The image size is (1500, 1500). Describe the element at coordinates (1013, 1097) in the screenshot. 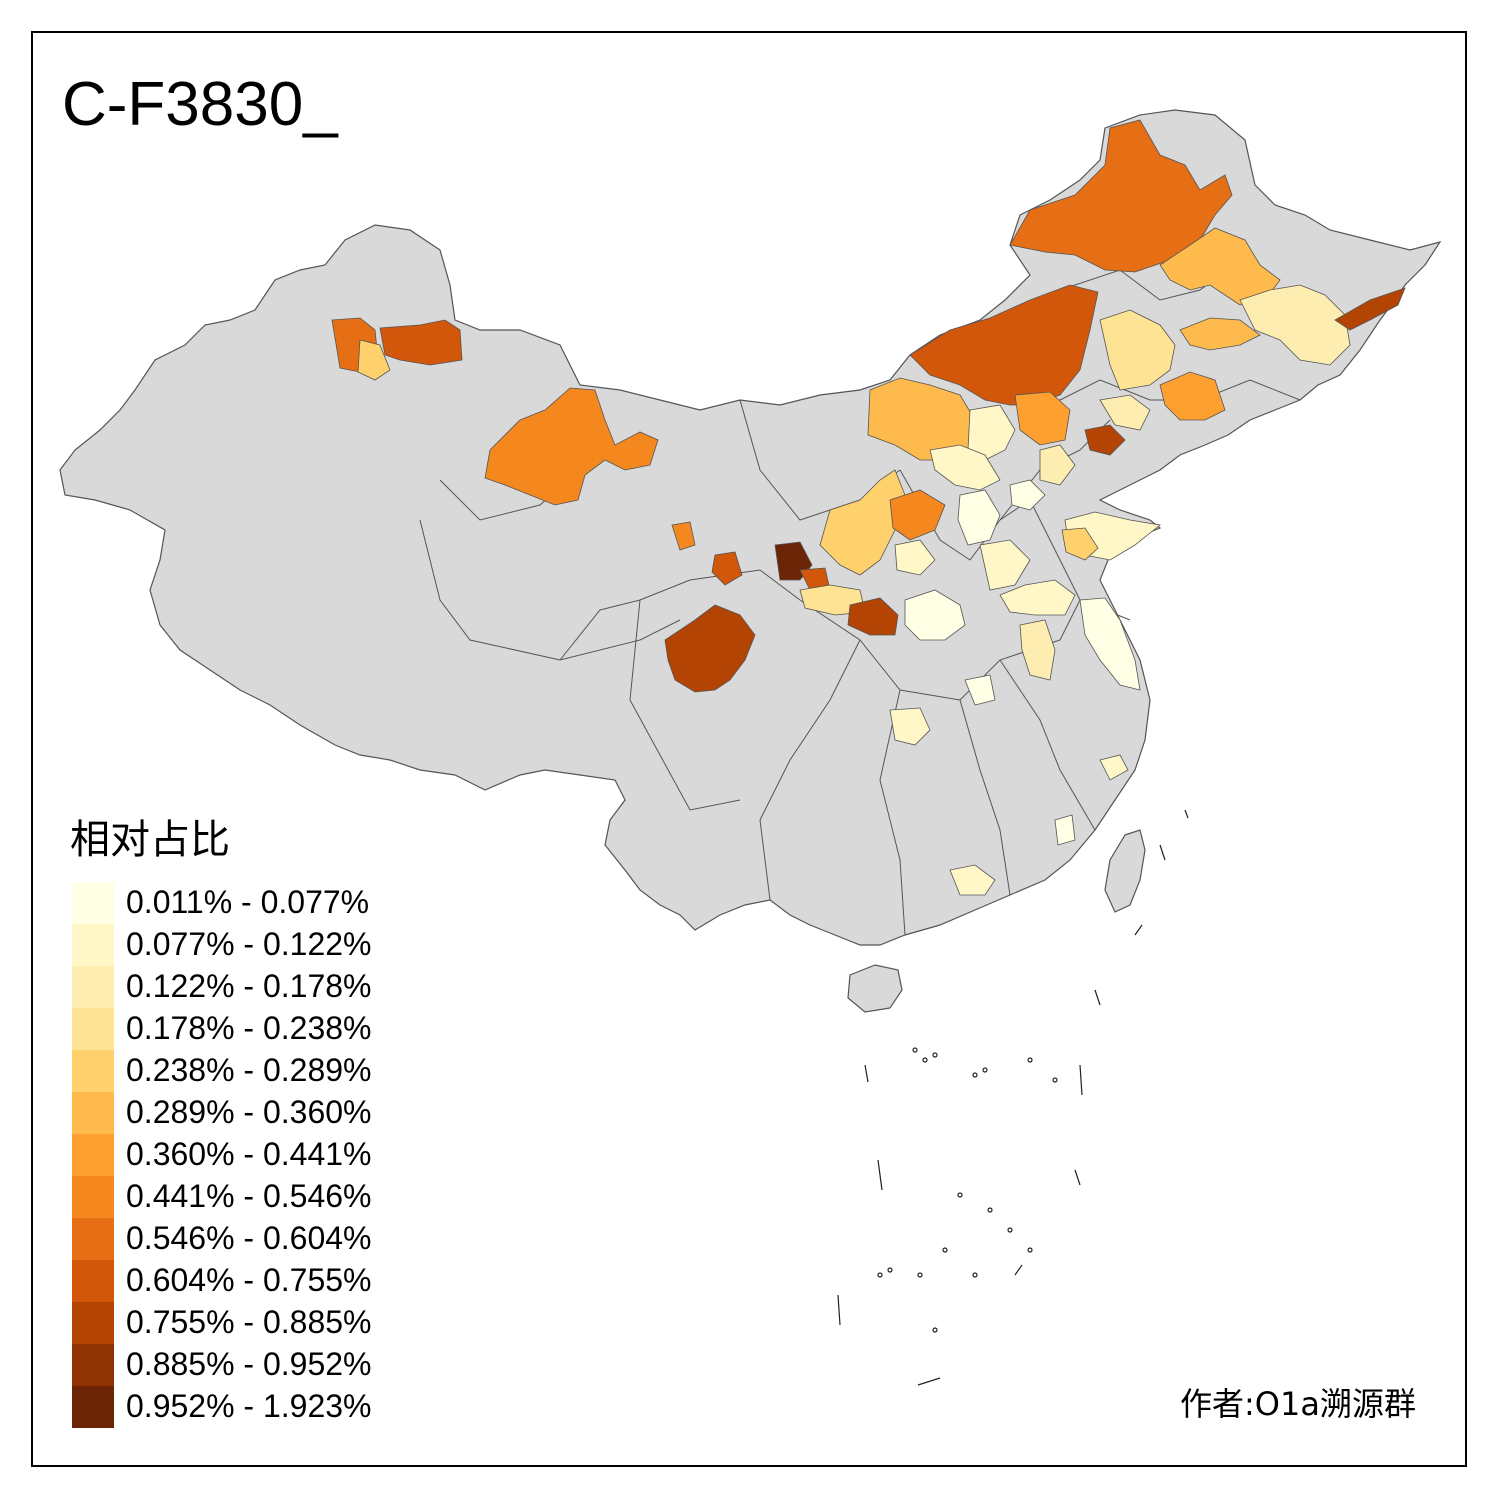

I see `south-china-sea-islands` at that location.